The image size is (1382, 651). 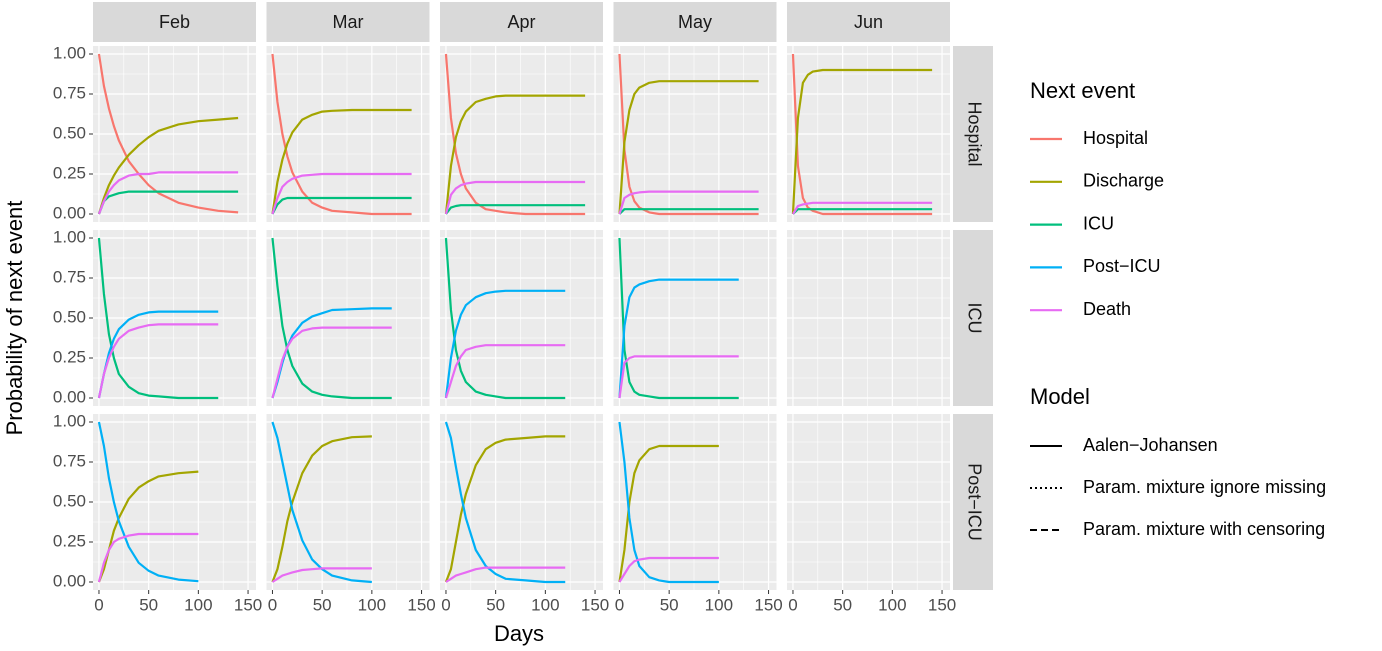 What do you see at coordinates (1082, 90) in the screenshot?
I see `legend-title: Next event` at bounding box center [1082, 90].